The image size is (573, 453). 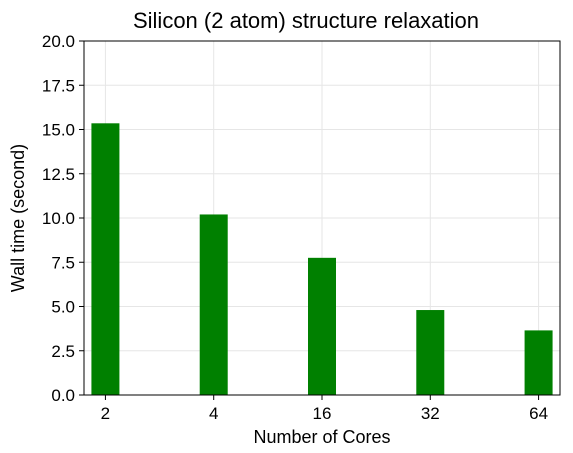 I want to click on y-tick-label: 0.0, so click(x=63, y=395).